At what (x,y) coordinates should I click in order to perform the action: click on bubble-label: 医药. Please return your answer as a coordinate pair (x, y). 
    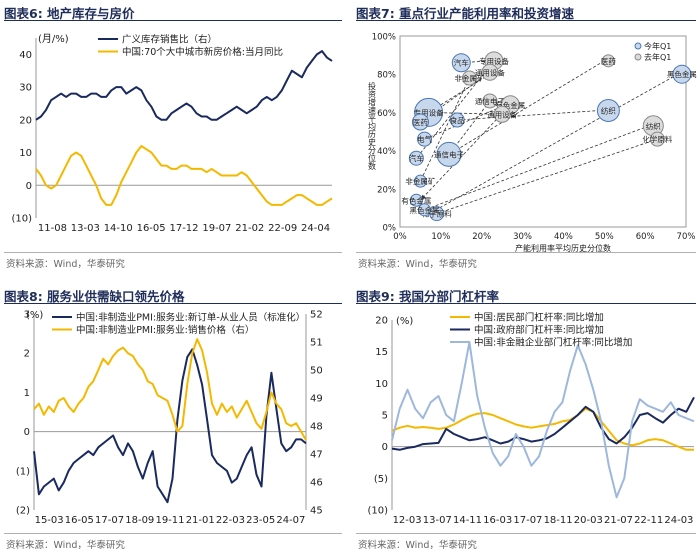
    Looking at the image, I should click on (420, 122).